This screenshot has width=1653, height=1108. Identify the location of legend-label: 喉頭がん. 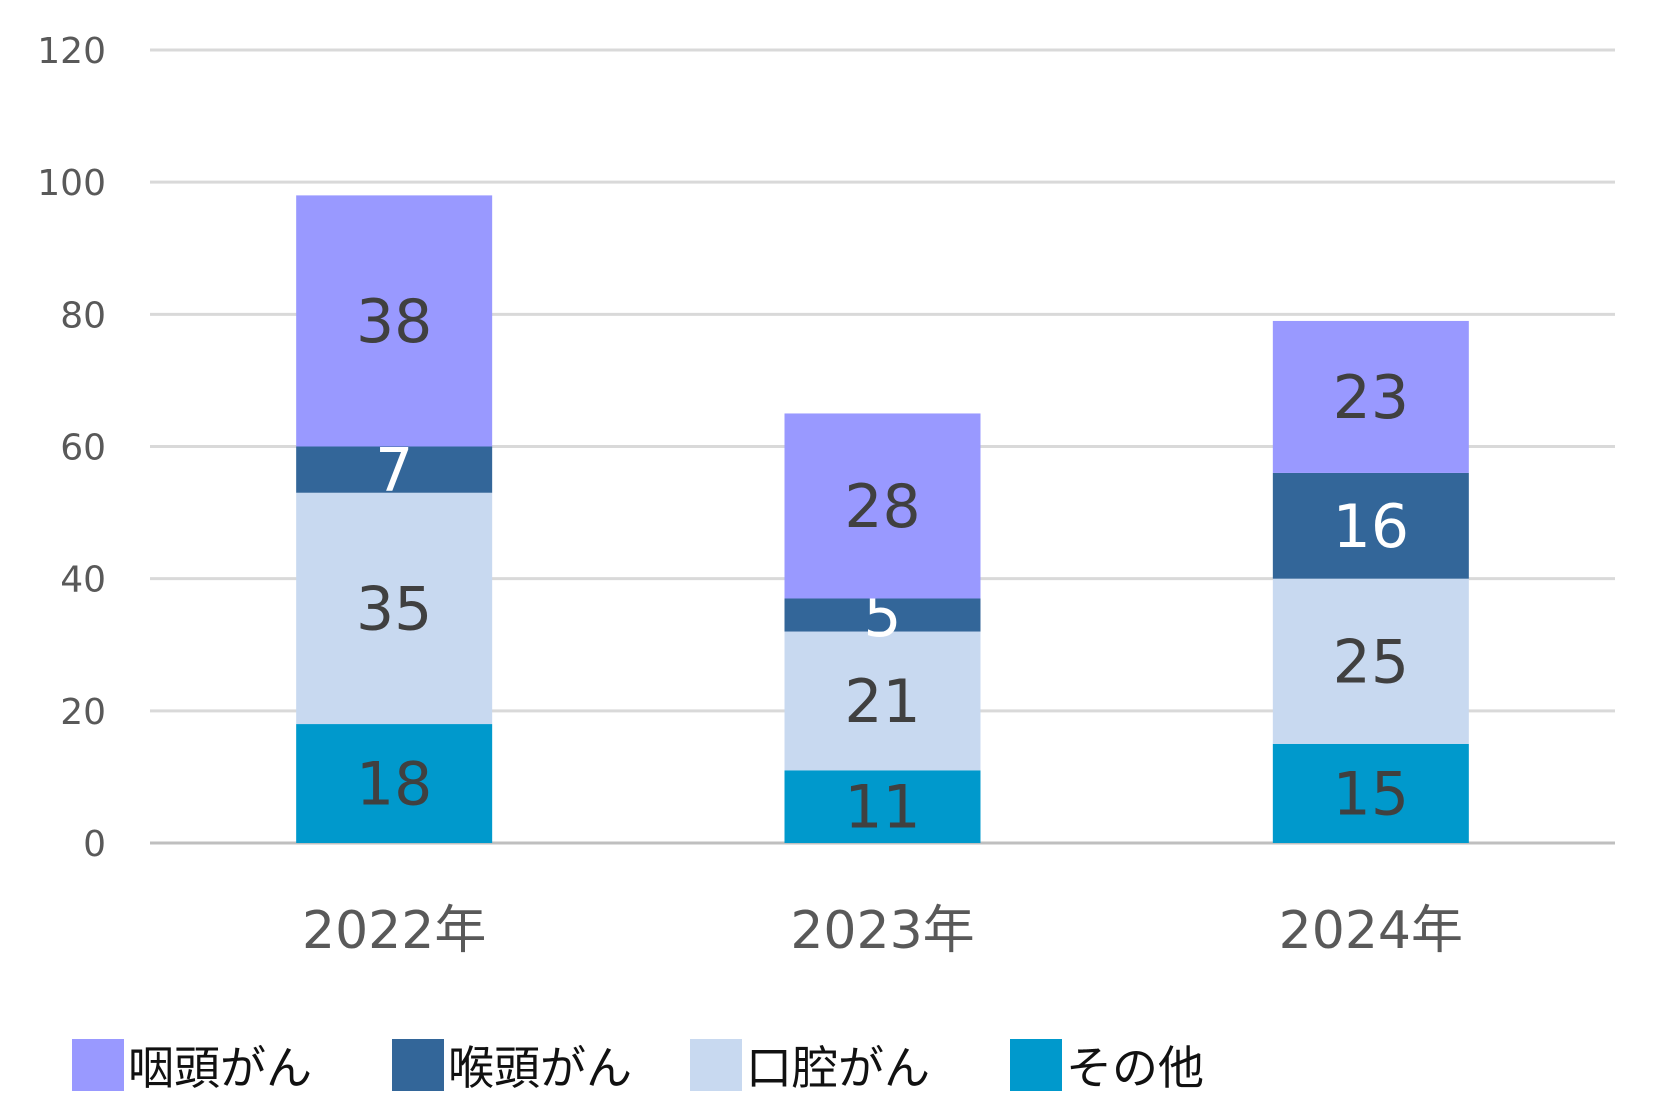
(540, 1068).